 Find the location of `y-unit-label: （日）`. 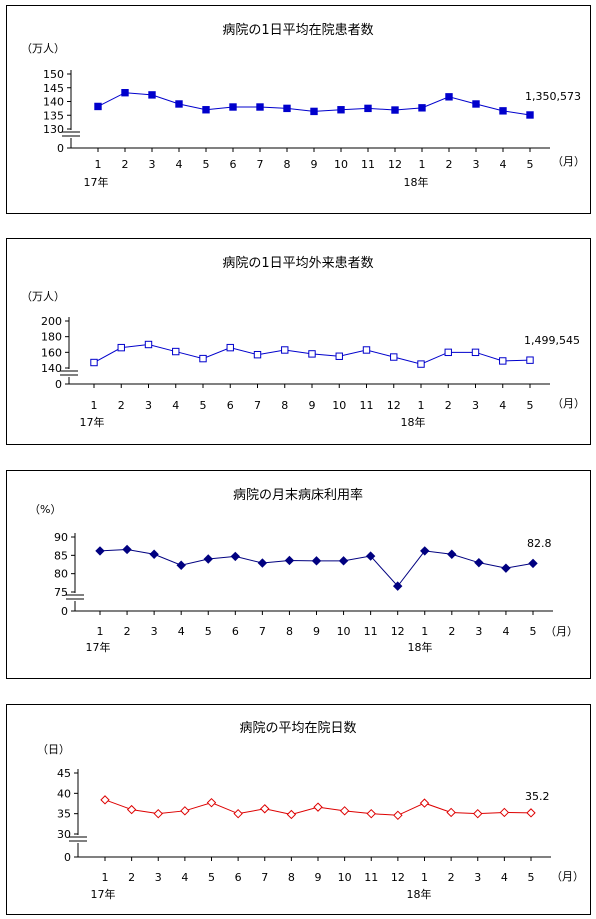

y-unit-label: （日） is located at coordinates (53, 749).